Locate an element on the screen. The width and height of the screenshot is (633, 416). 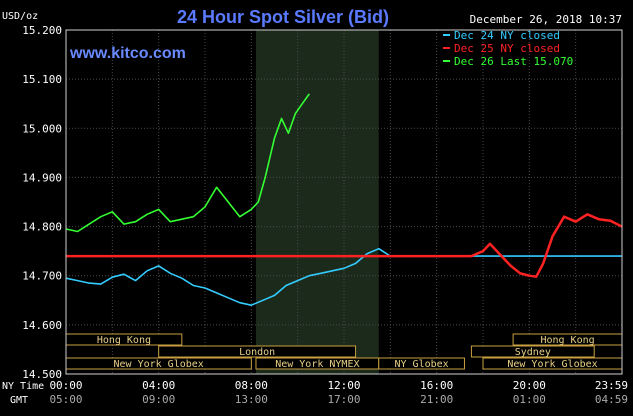
y-tick-label: 14.900 is located at coordinates (42, 177).